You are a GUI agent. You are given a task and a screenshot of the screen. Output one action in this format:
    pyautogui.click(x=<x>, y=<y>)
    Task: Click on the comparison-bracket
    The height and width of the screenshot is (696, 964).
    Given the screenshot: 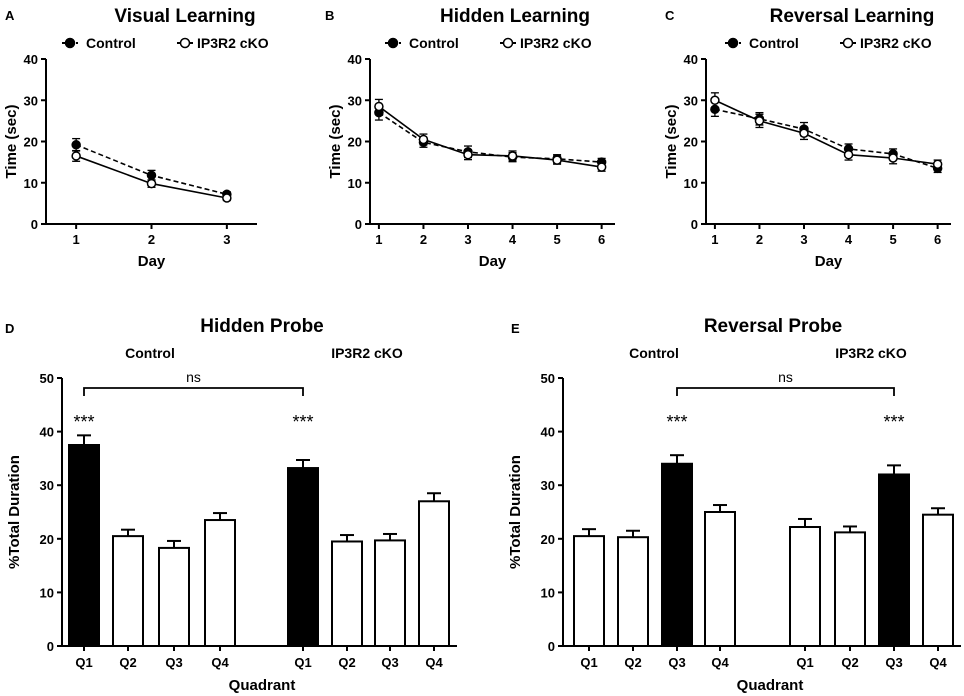 What is the action you would take?
    pyautogui.click(x=785, y=391)
    